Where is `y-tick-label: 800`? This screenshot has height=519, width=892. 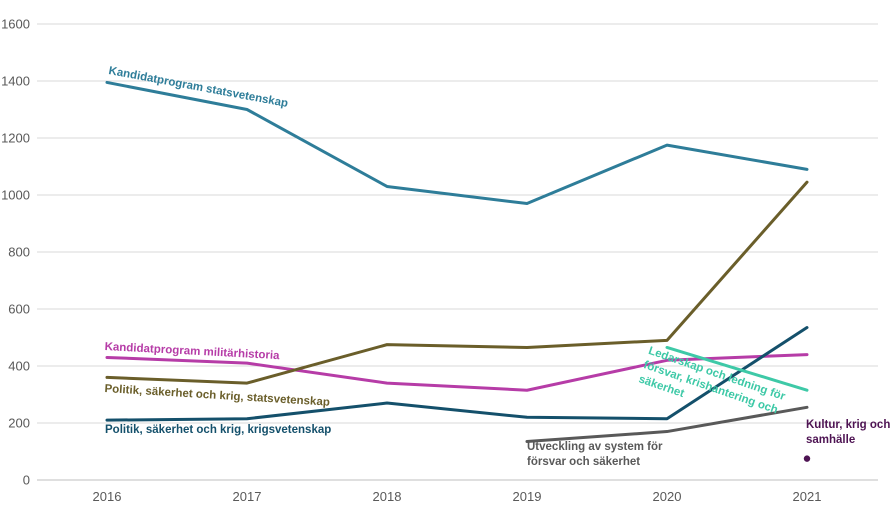
y-tick-label: 800 is located at coordinates (19, 252).